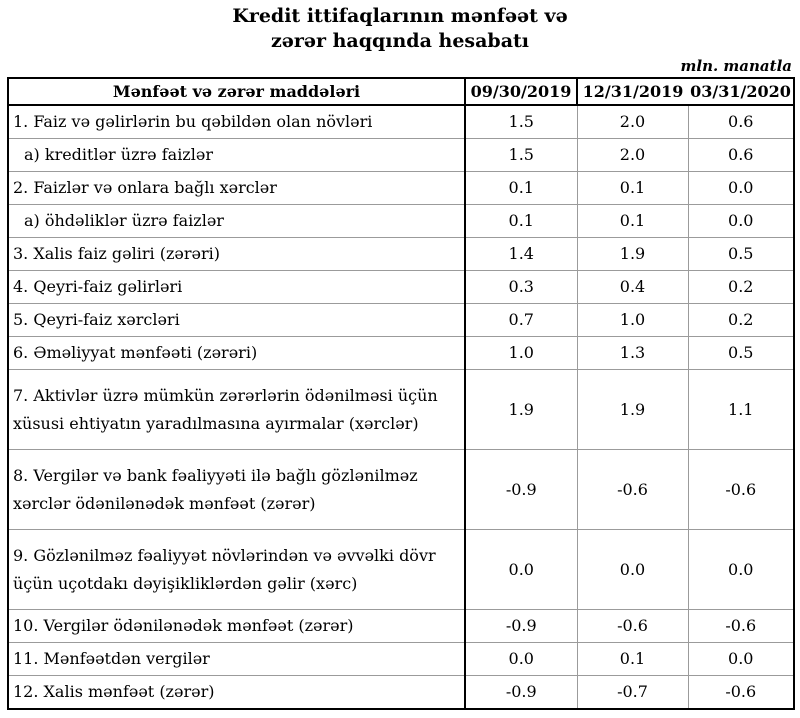 The width and height of the screenshot is (800, 718). What do you see at coordinates (236, 287) in the screenshot?
I see `row-label: 4. Qeyri-faiz gəlirləri` at bounding box center [236, 287].